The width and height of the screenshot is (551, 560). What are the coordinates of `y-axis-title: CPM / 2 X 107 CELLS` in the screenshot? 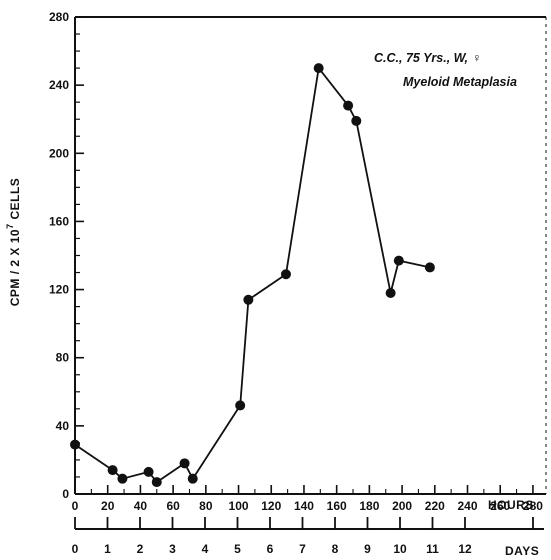 It's located at (13, 242).